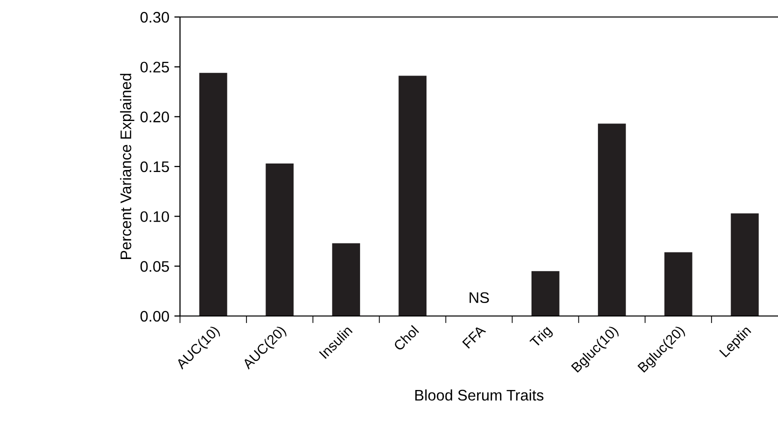  What do you see at coordinates (541, 337) in the screenshot?
I see `x-tick-label: Trig` at bounding box center [541, 337].